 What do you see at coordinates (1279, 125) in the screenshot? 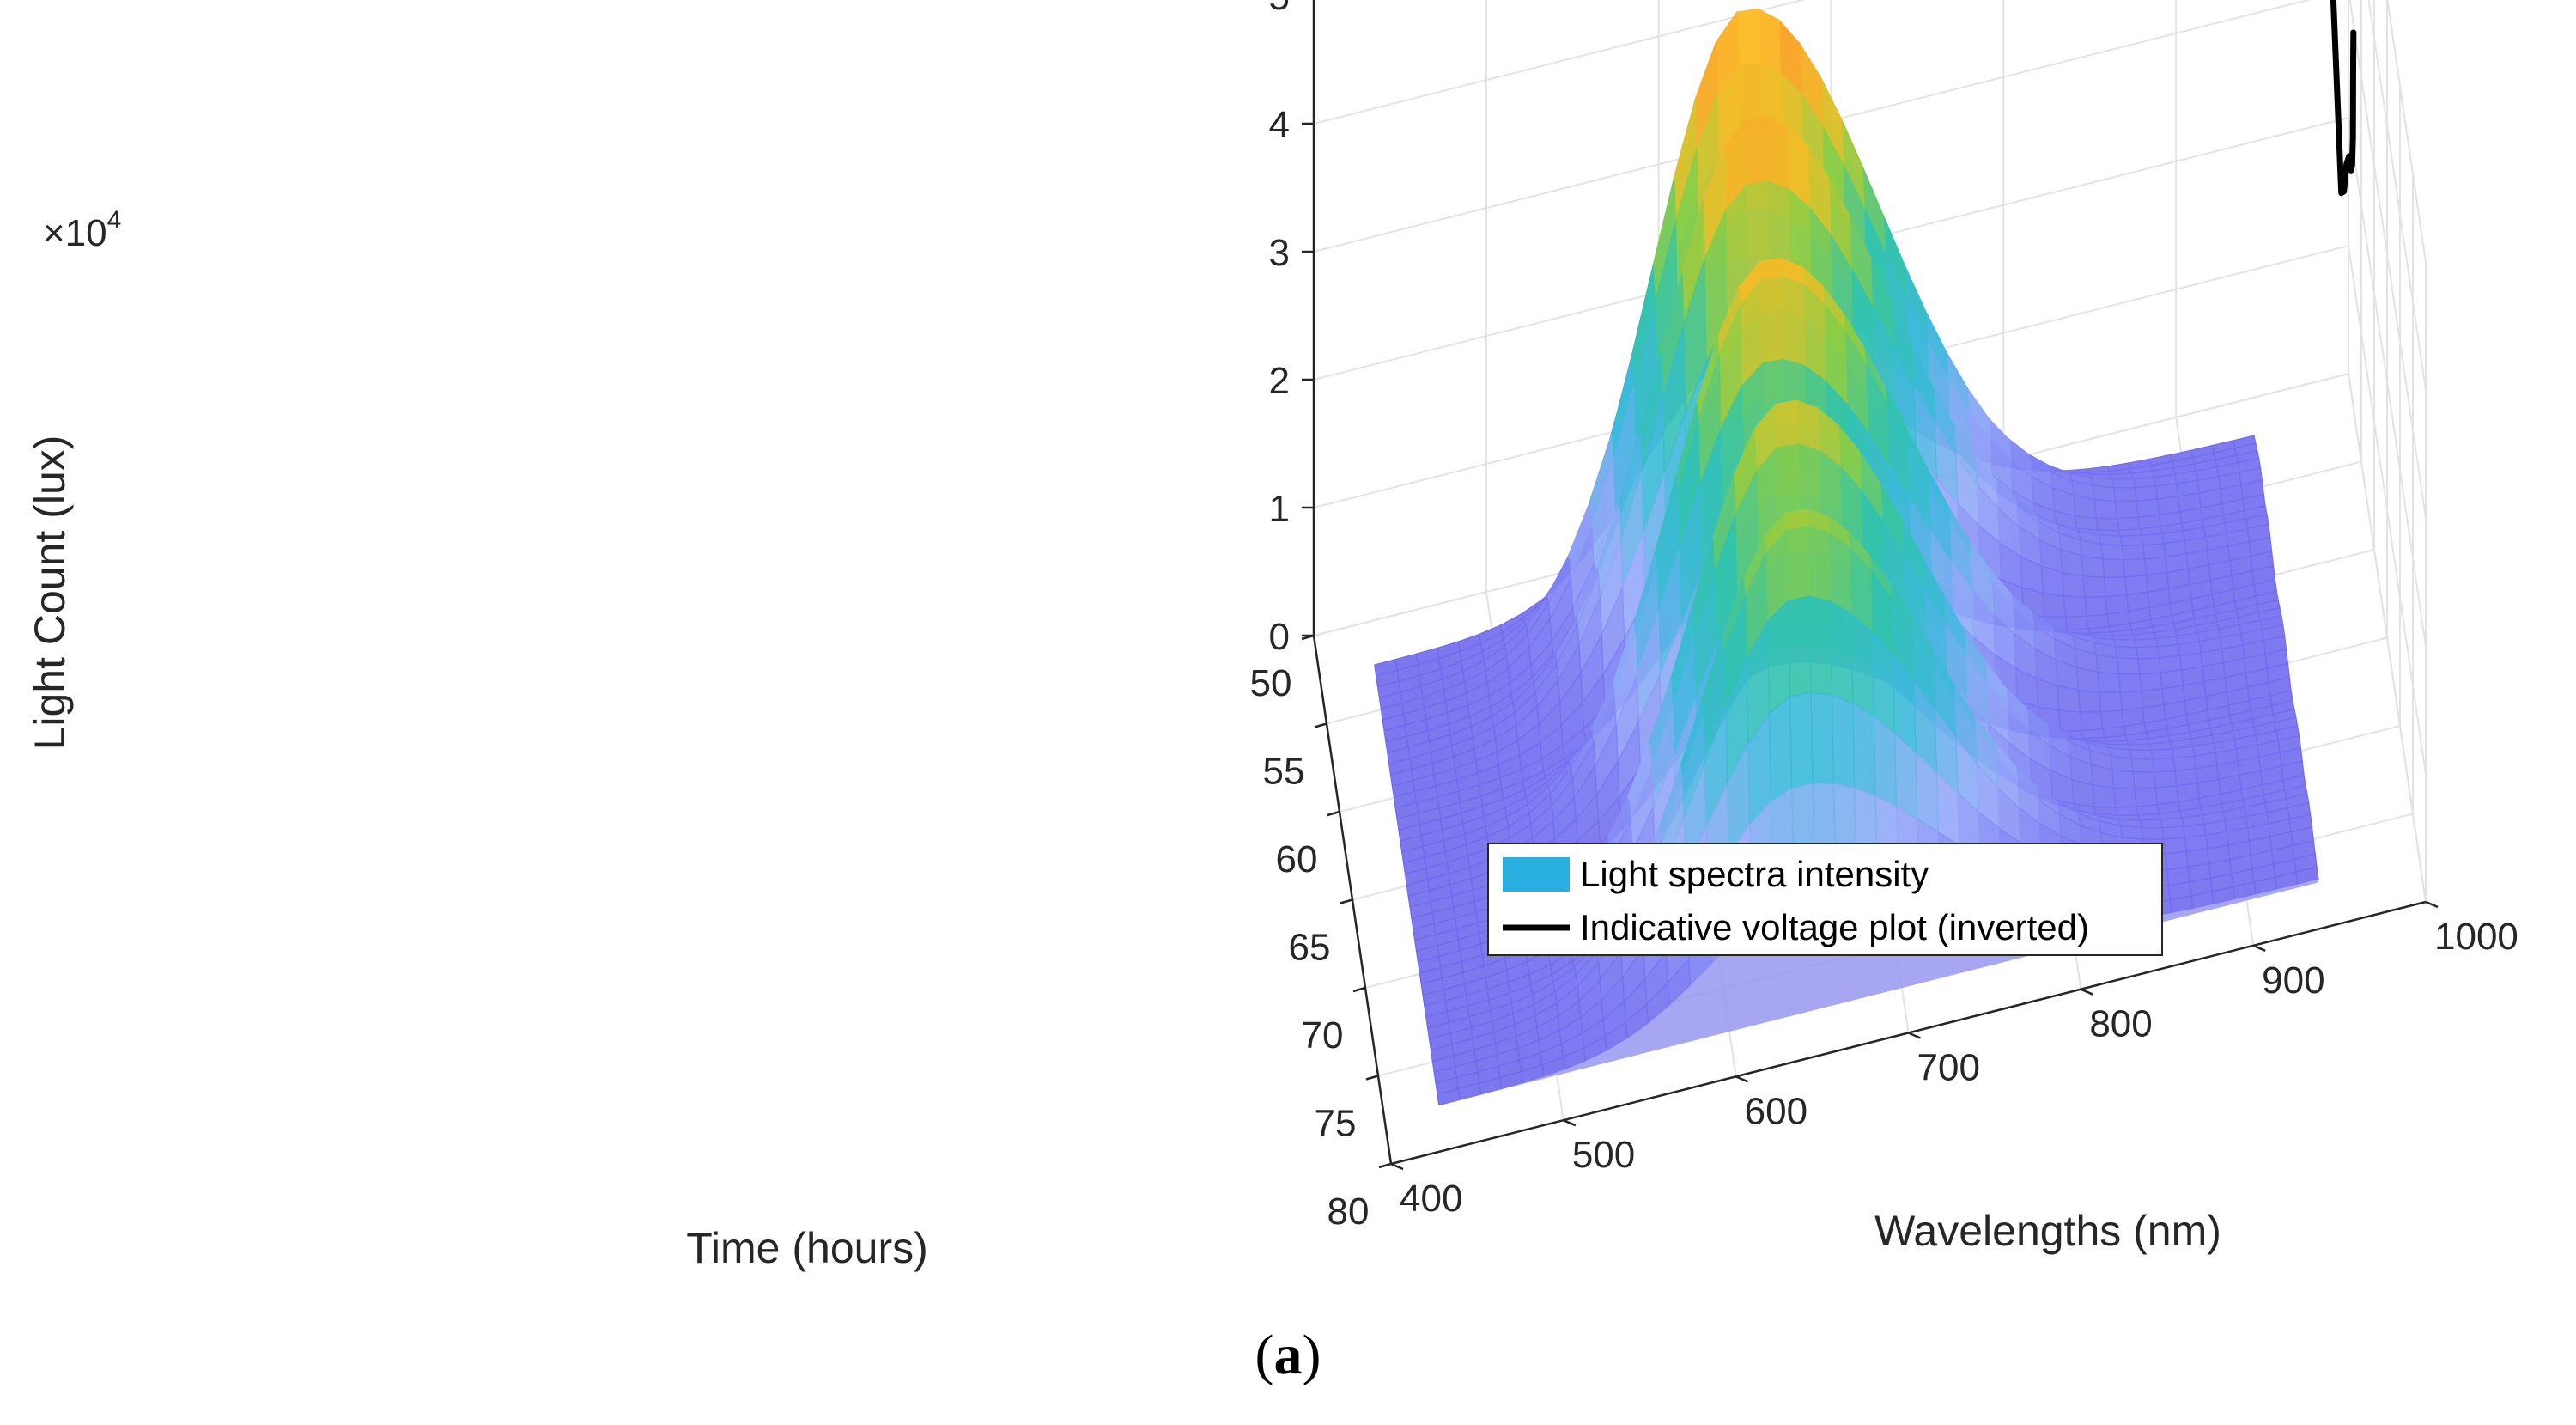
I see `z-tick-label: 4` at bounding box center [1279, 125].